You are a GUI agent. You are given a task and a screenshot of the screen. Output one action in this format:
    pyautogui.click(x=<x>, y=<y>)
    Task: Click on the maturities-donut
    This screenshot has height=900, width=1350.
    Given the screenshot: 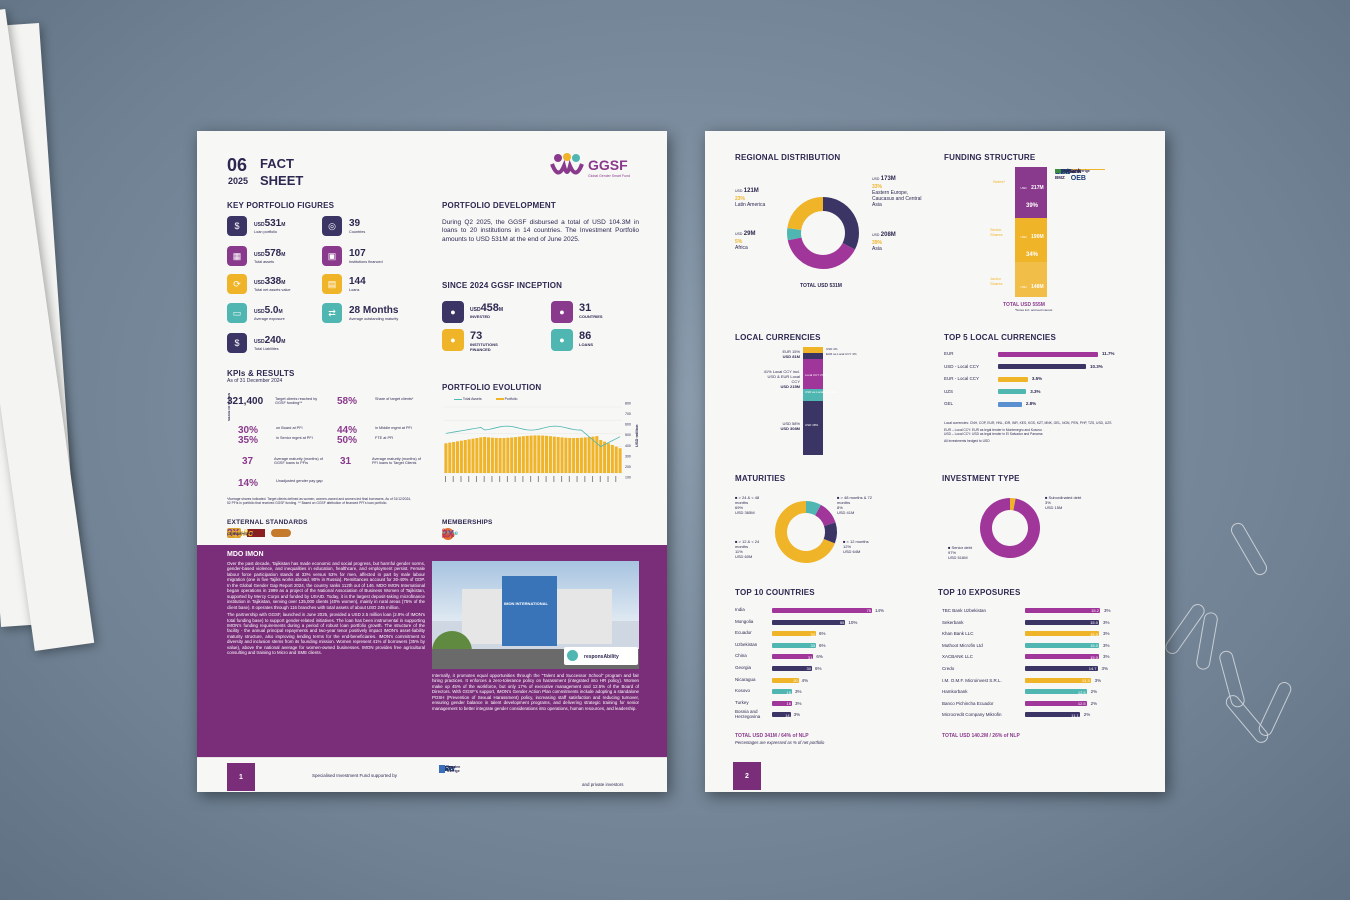 What is the action you would take?
    pyautogui.click(x=806, y=532)
    